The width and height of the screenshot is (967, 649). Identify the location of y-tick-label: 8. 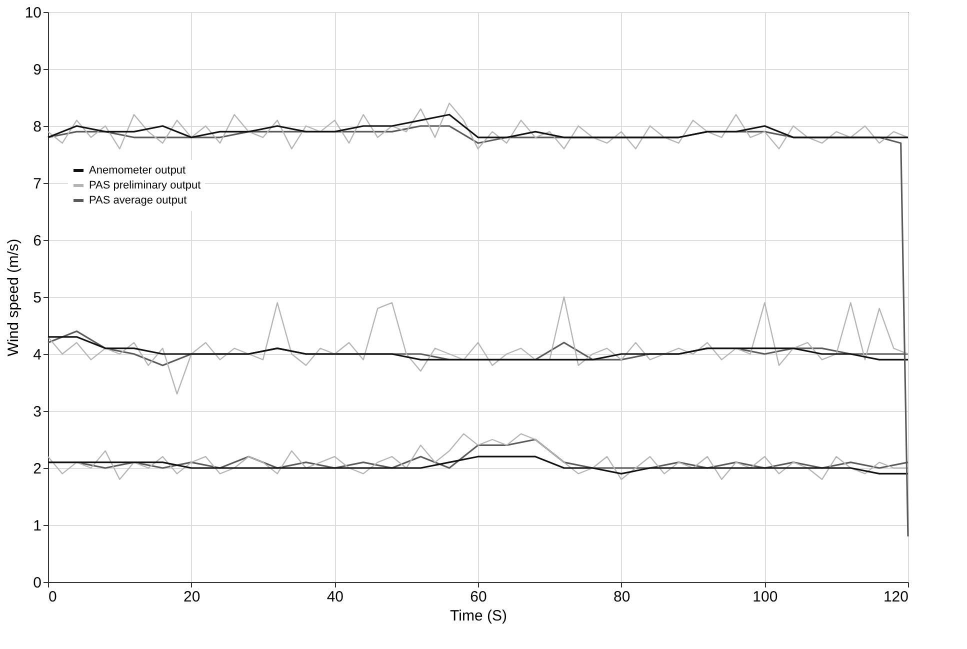
(37, 127).